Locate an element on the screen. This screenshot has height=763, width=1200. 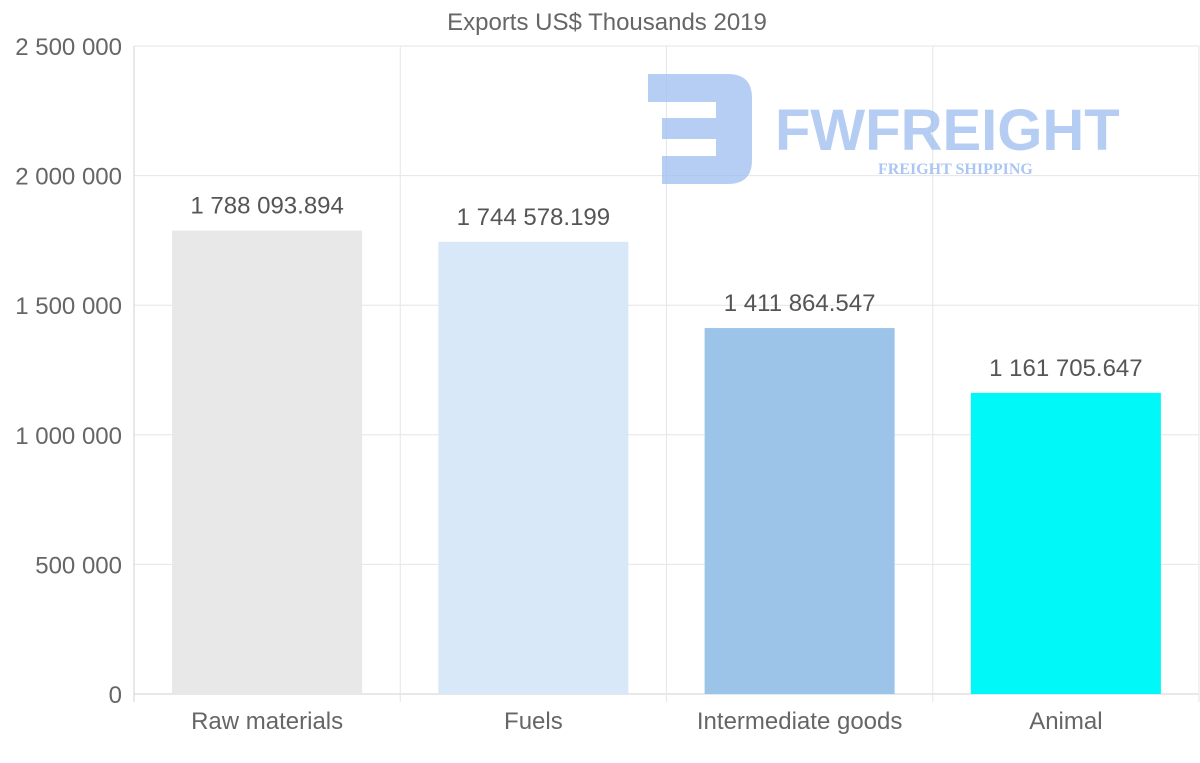
x-tick-label: Intermediate goods is located at coordinates (799, 721).